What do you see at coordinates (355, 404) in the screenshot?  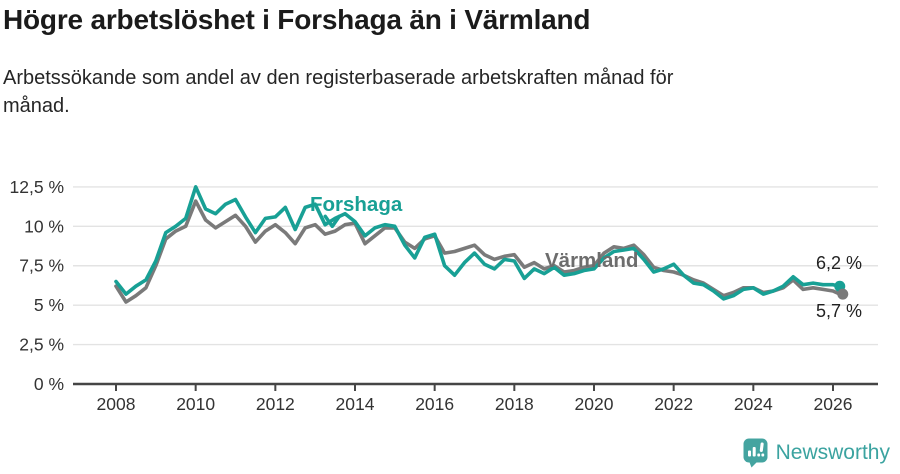 I see `x-tick-label: 2014` at bounding box center [355, 404].